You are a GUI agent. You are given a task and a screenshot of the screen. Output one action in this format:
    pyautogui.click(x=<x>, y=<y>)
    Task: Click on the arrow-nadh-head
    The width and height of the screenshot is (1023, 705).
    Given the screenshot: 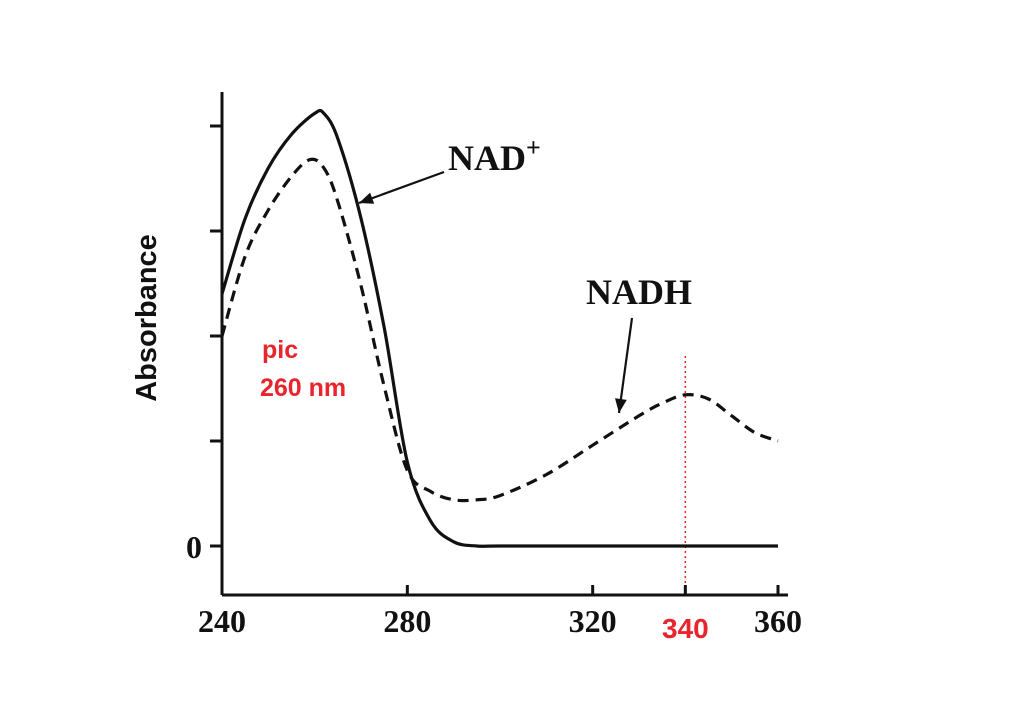 What is the action you would take?
    pyautogui.click(x=621, y=405)
    